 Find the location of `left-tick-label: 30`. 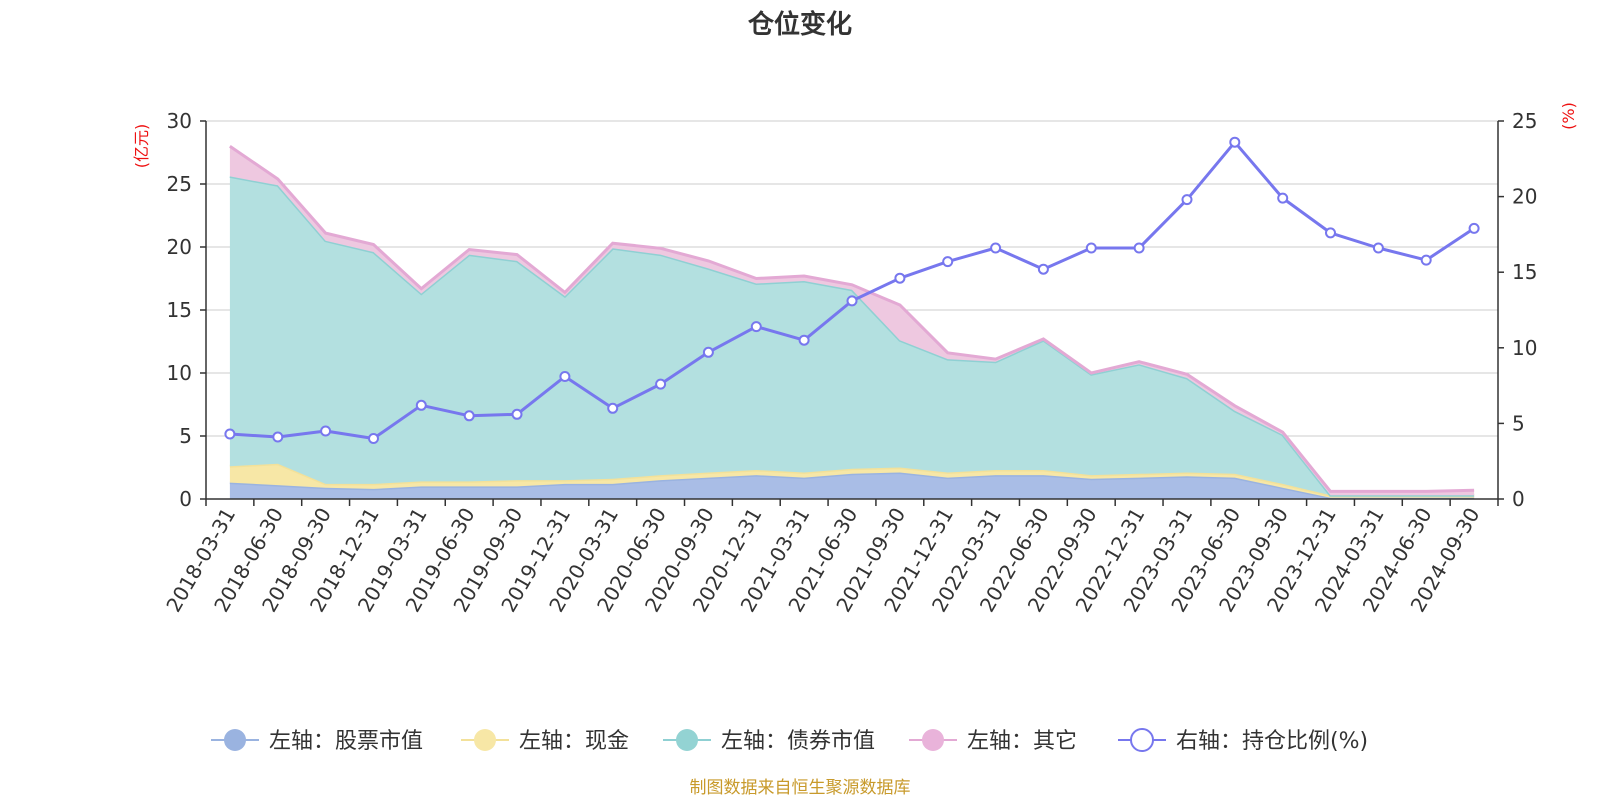

left-tick-label: 30 is located at coordinates (179, 121).